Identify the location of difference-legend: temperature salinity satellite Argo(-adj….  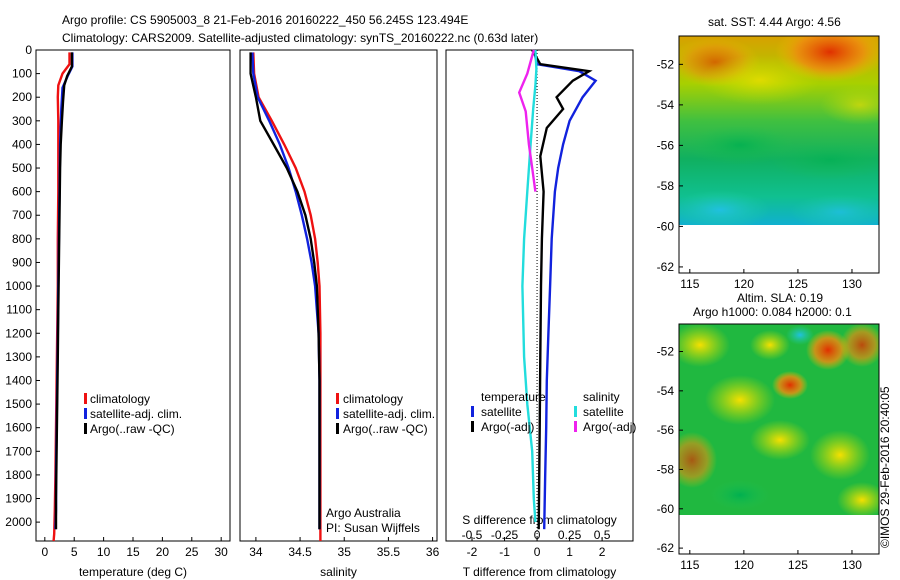
(553, 412).